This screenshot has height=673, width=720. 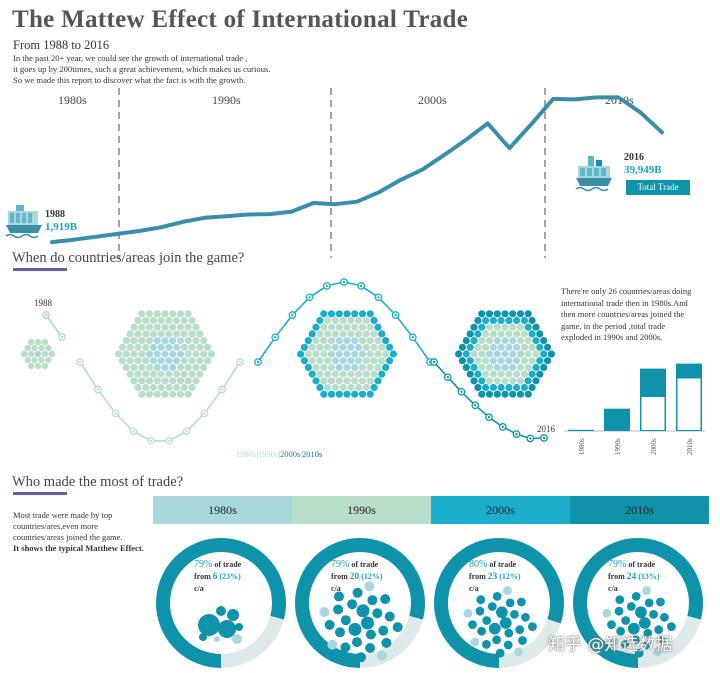 I want to click on decade-label-1980s: 1980s, so click(x=72, y=100).